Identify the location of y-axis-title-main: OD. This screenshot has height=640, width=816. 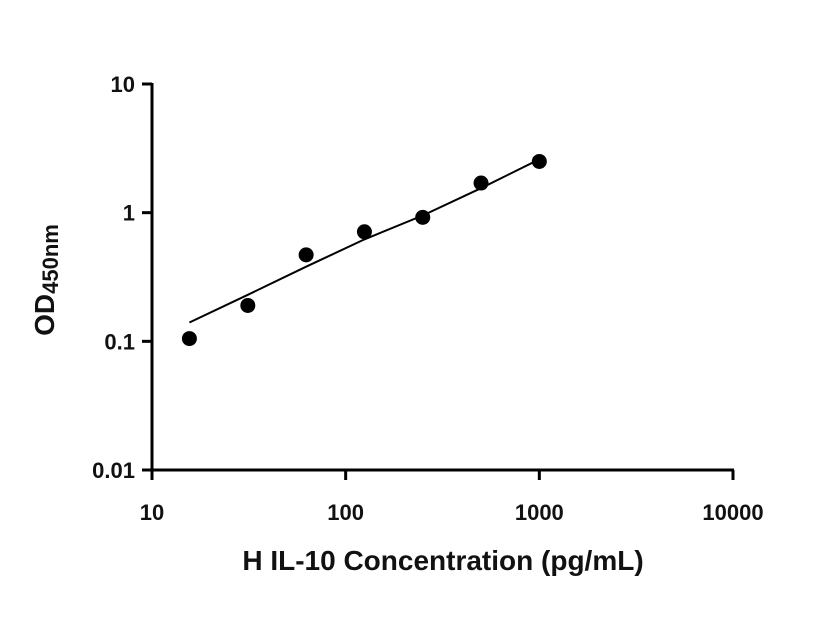
(44, 315).